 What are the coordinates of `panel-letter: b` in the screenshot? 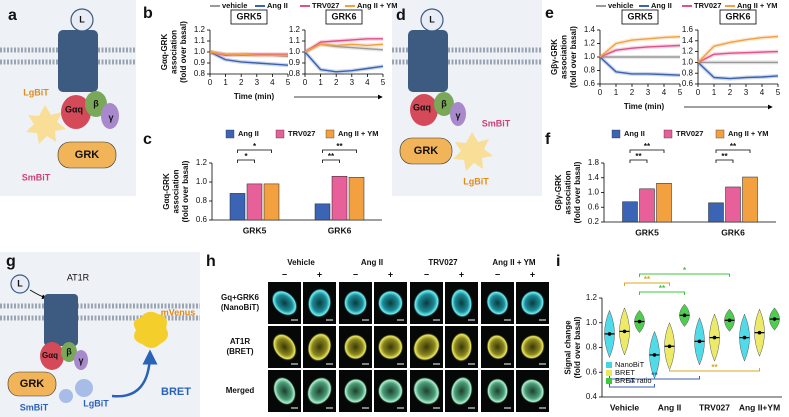 It's located at (148, 13).